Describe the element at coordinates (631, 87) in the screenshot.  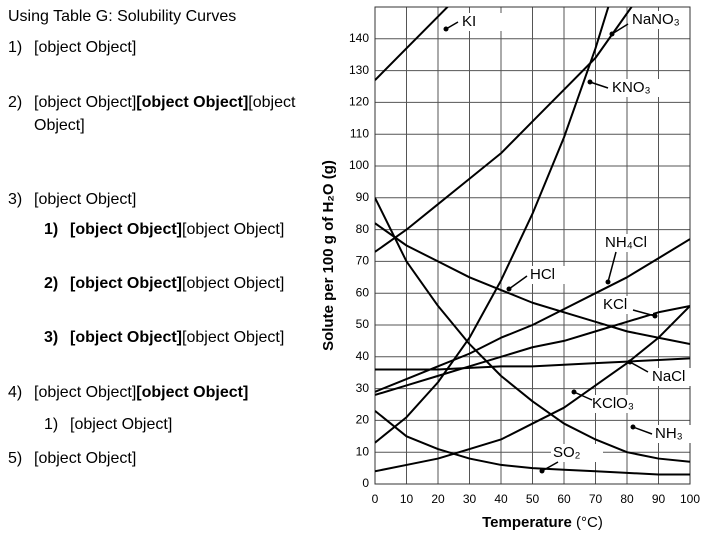
I see `legend-label: KNO₃` at that location.